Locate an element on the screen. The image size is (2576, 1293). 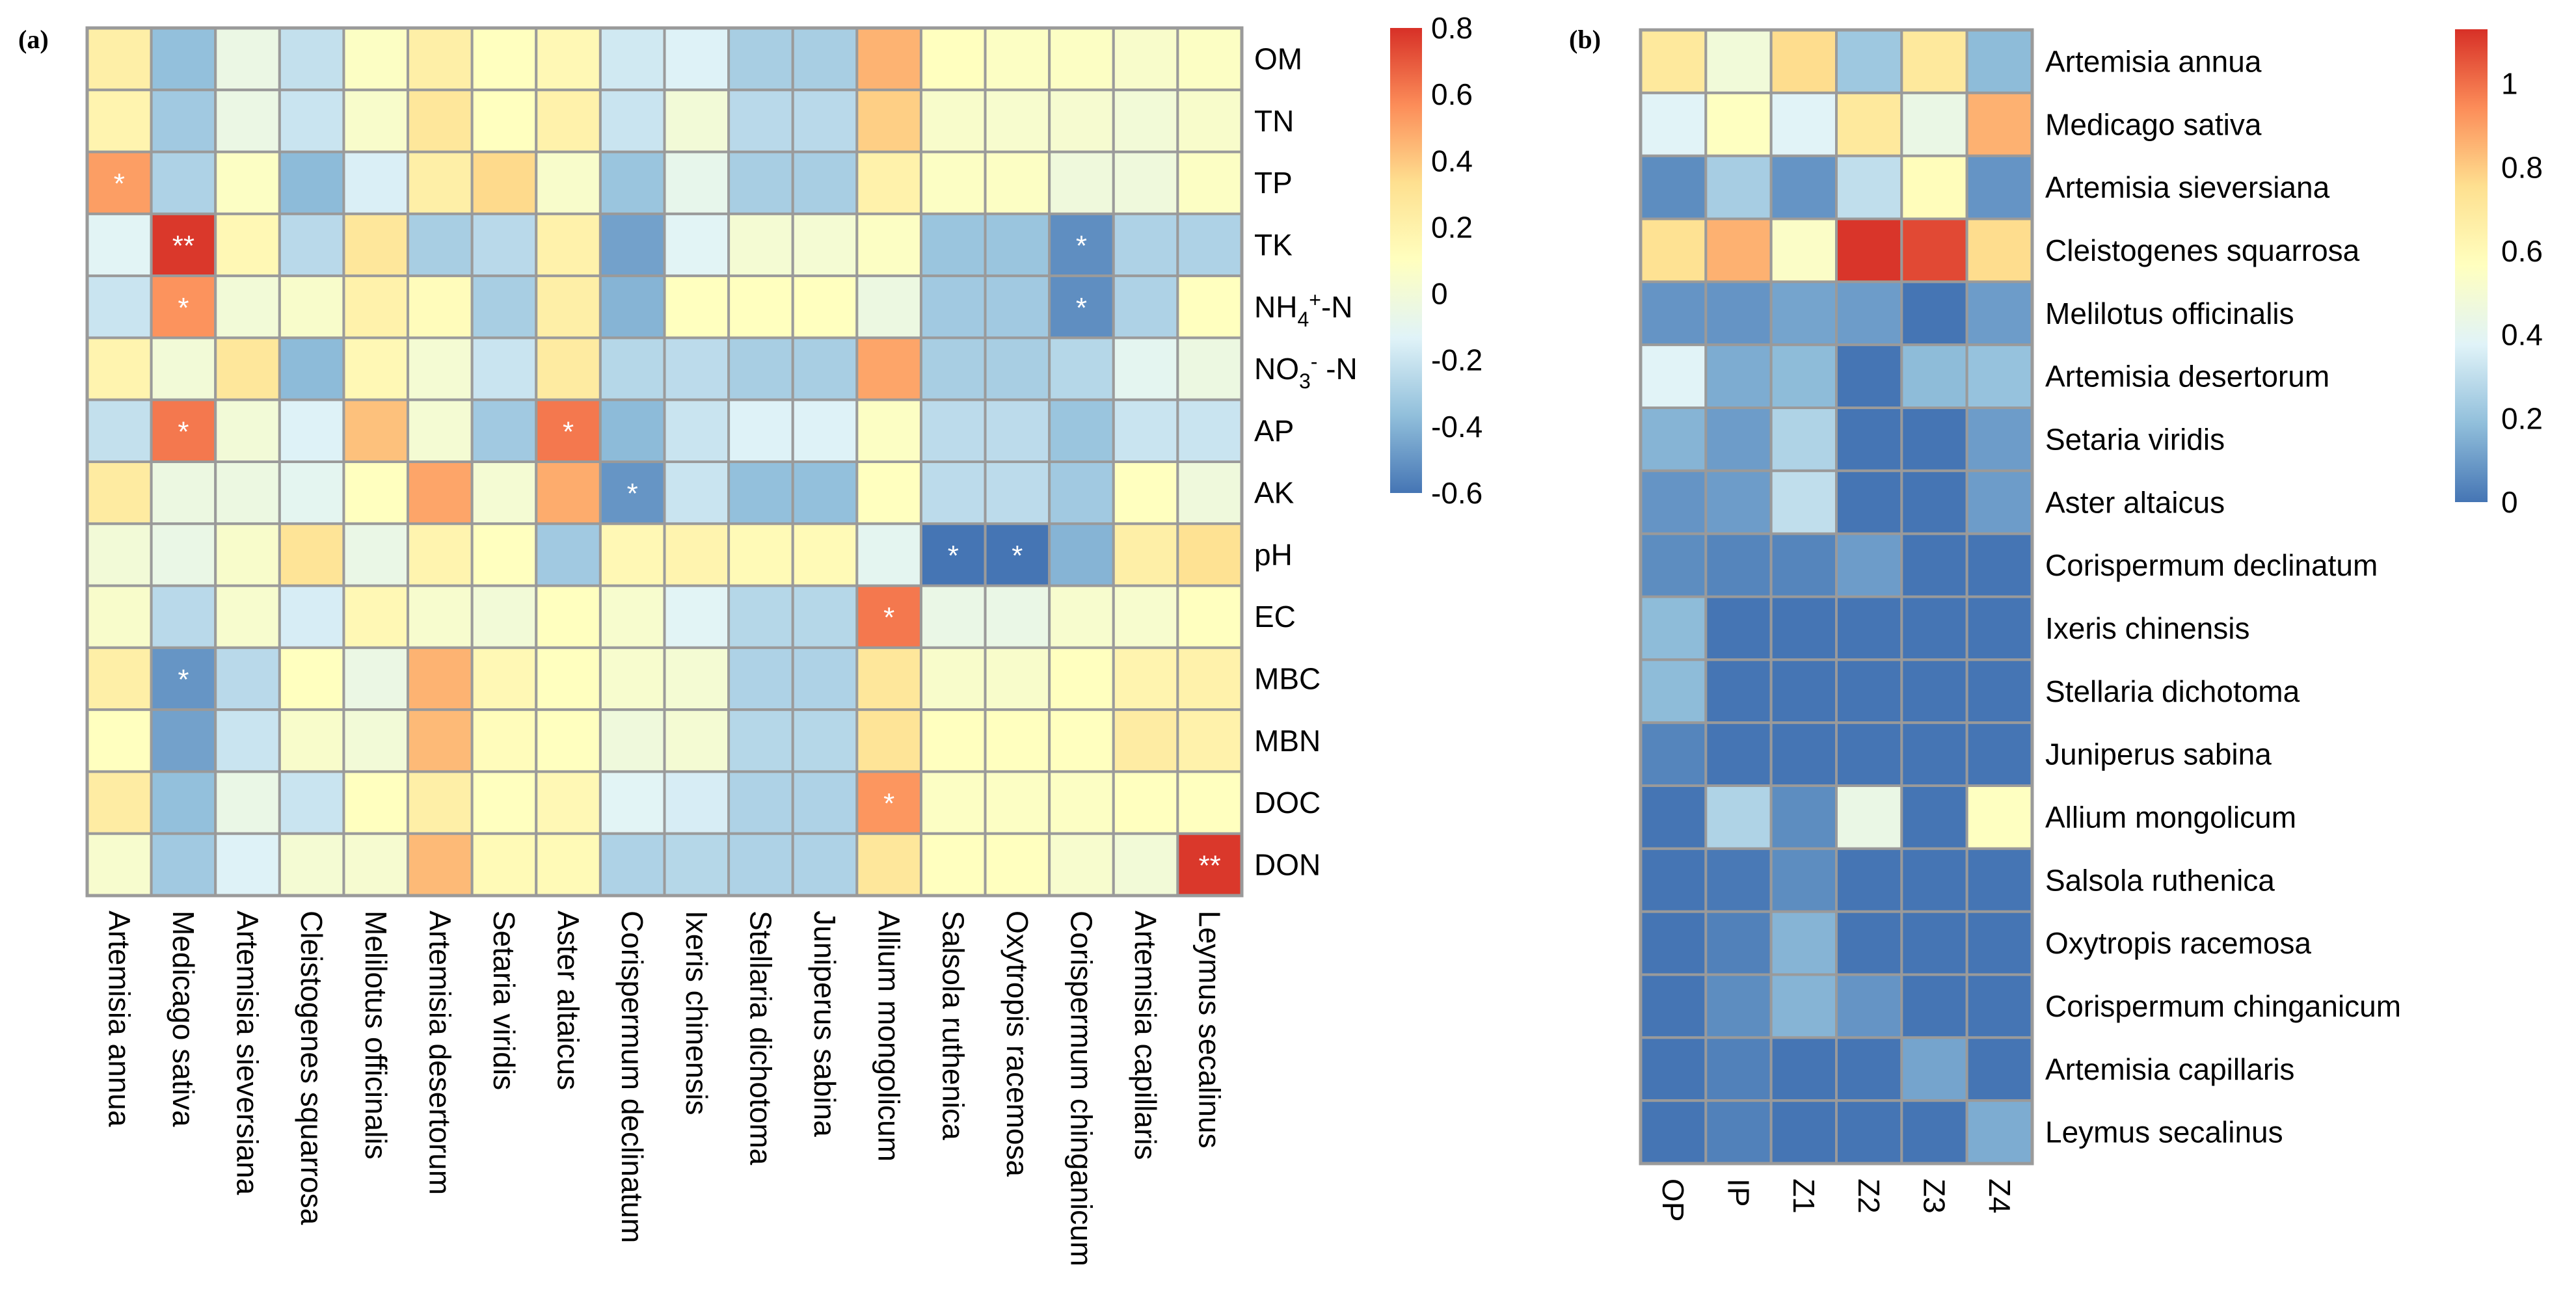
significance-mark: * is located at coordinates (953, 556).